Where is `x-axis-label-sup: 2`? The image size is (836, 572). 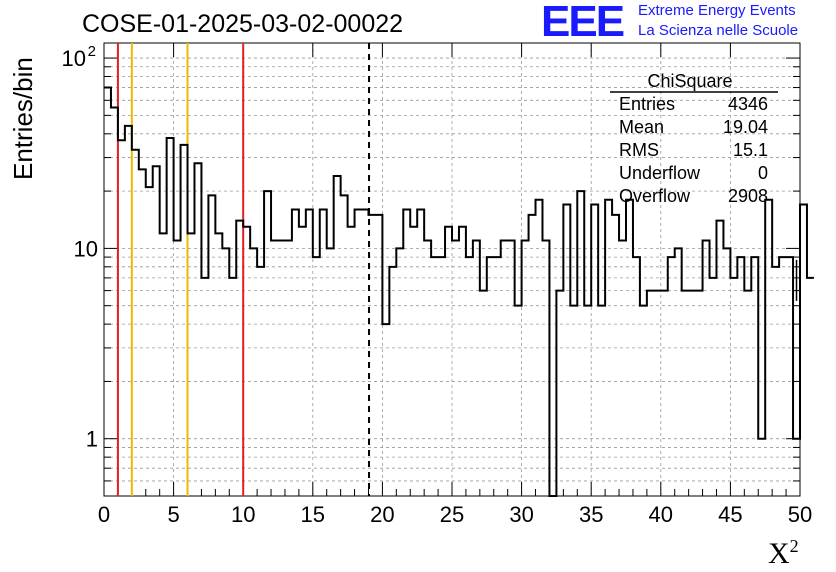 x-axis-label-sup: 2 is located at coordinates (794, 546).